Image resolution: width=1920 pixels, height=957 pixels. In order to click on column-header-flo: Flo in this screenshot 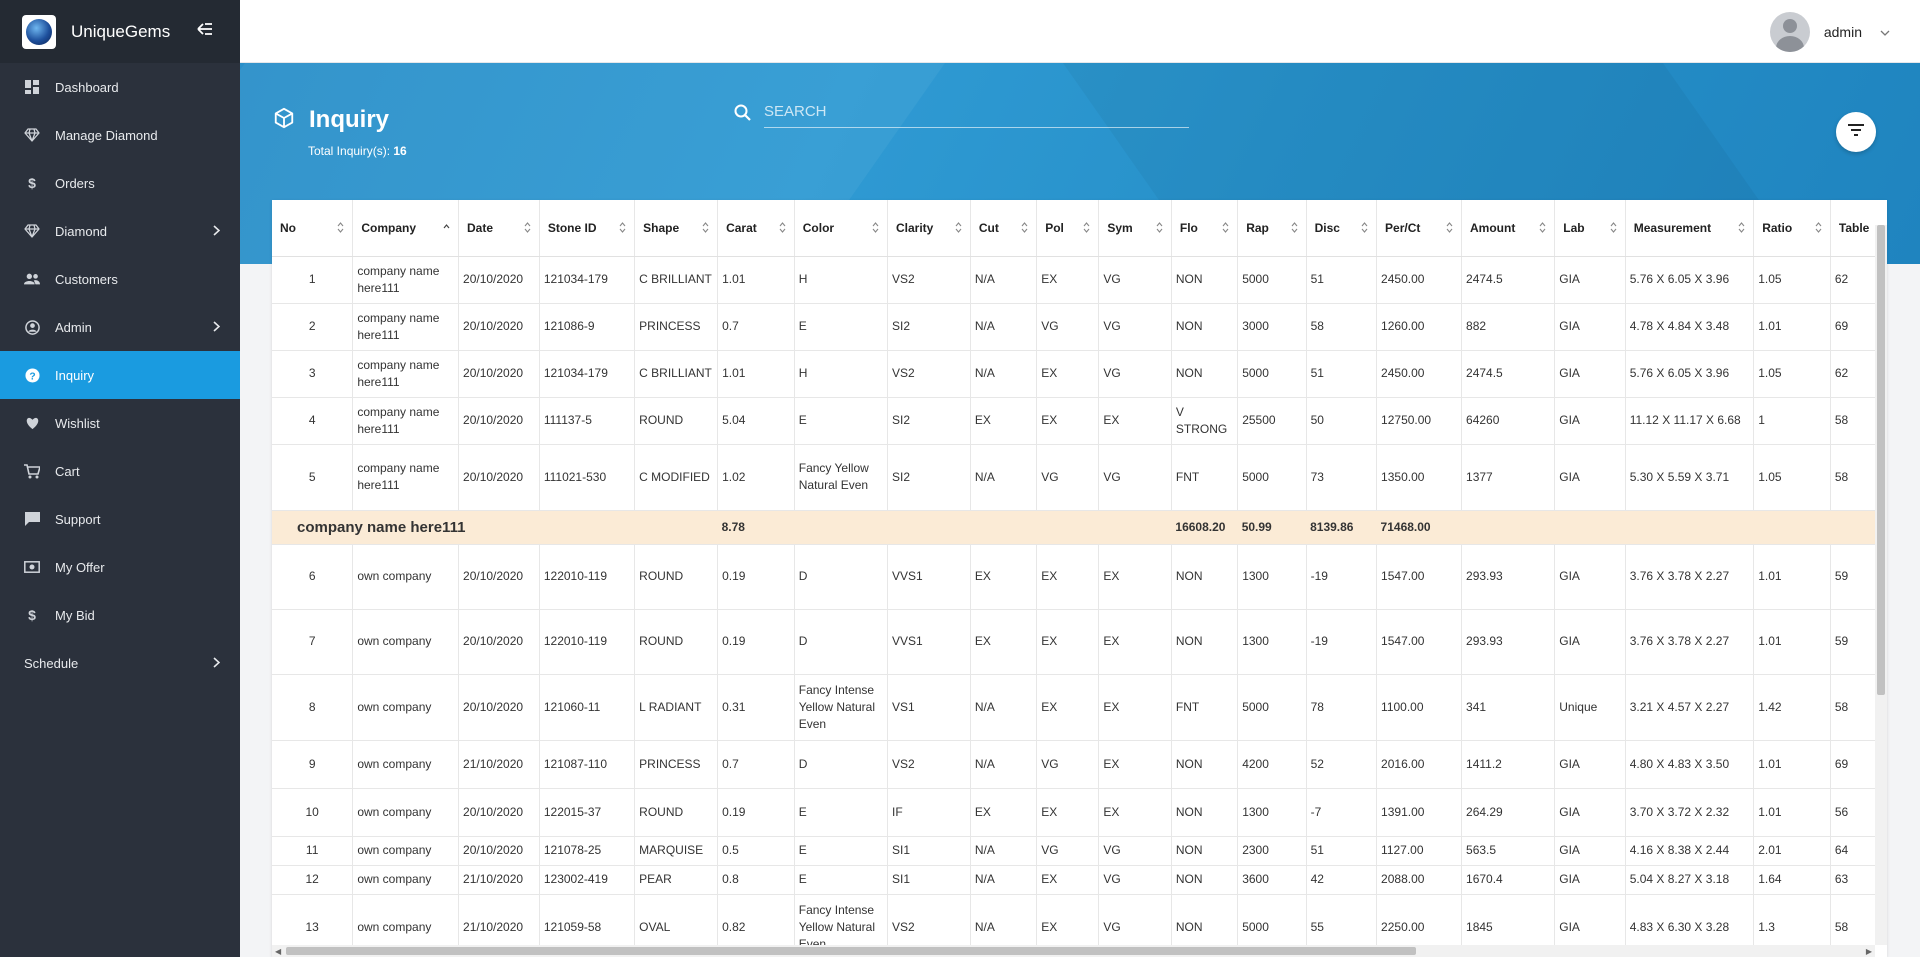, I will do `click(1205, 228)`.